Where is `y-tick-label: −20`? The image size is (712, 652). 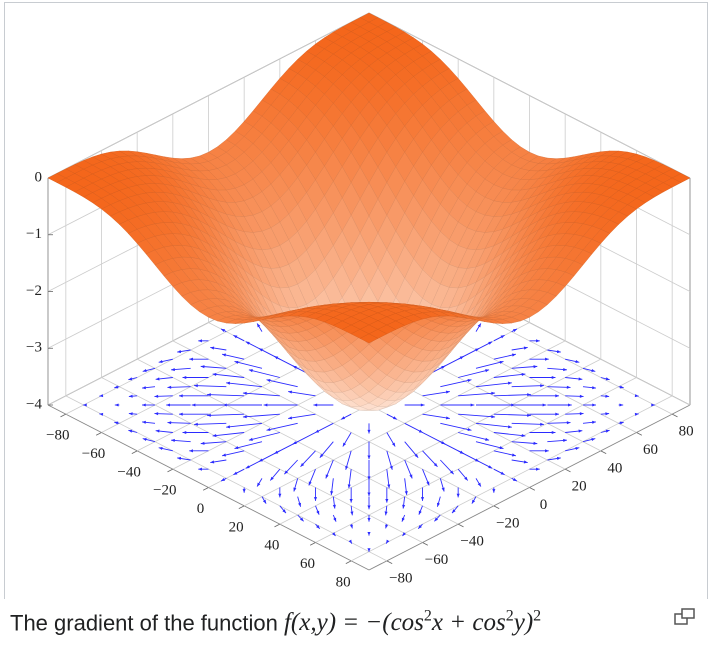
y-tick-label: −20 is located at coordinates (507, 523).